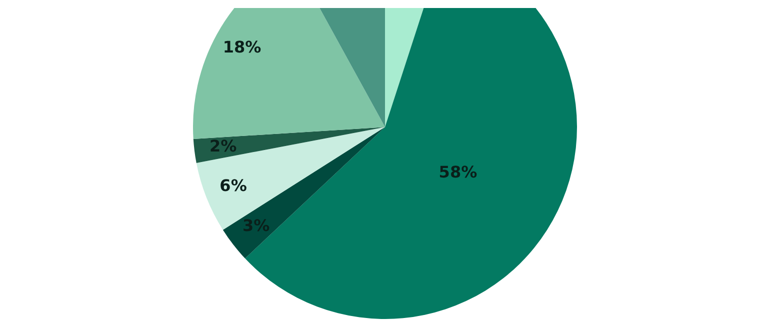  What do you see at coordinates (242, 47) in the screenshot?
I see `data-label: 18%` at bounding box center [242, 47].